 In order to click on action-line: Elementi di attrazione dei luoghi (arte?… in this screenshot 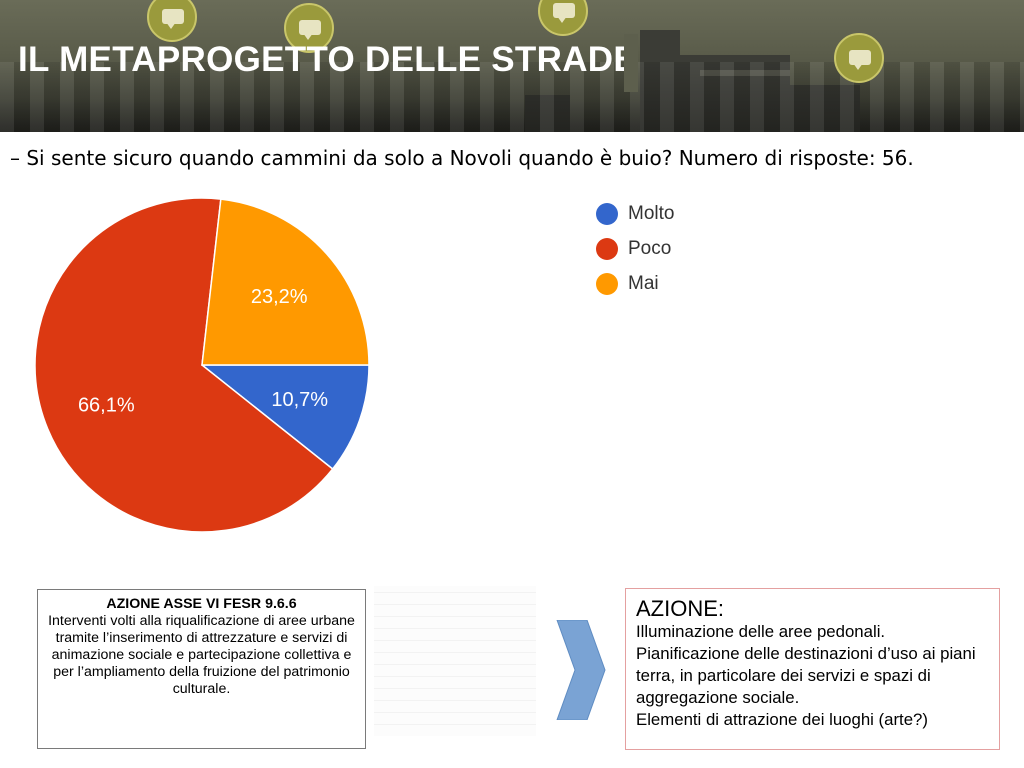, I will do `click(782, 719)`.